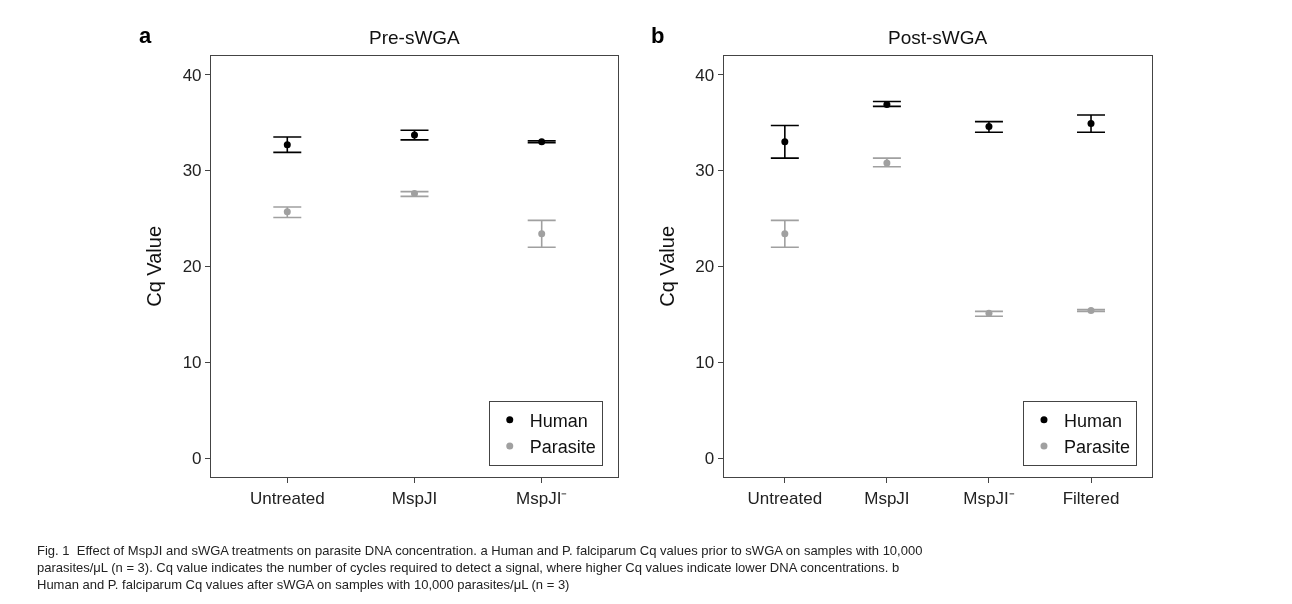  I want to click on text: a, so click(145, 35).